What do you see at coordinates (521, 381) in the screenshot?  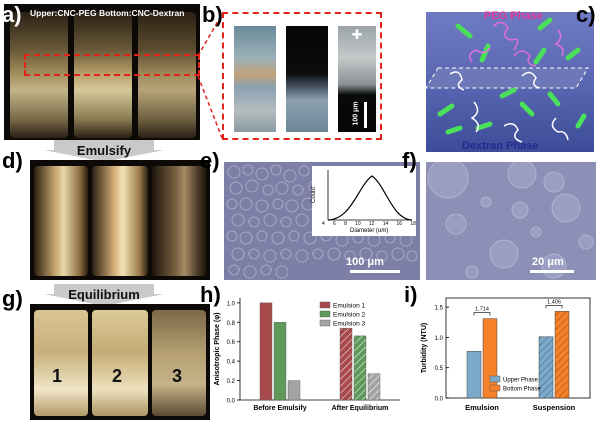 I see `legend-label: Upper Phase` at bounding box center [521, 381].